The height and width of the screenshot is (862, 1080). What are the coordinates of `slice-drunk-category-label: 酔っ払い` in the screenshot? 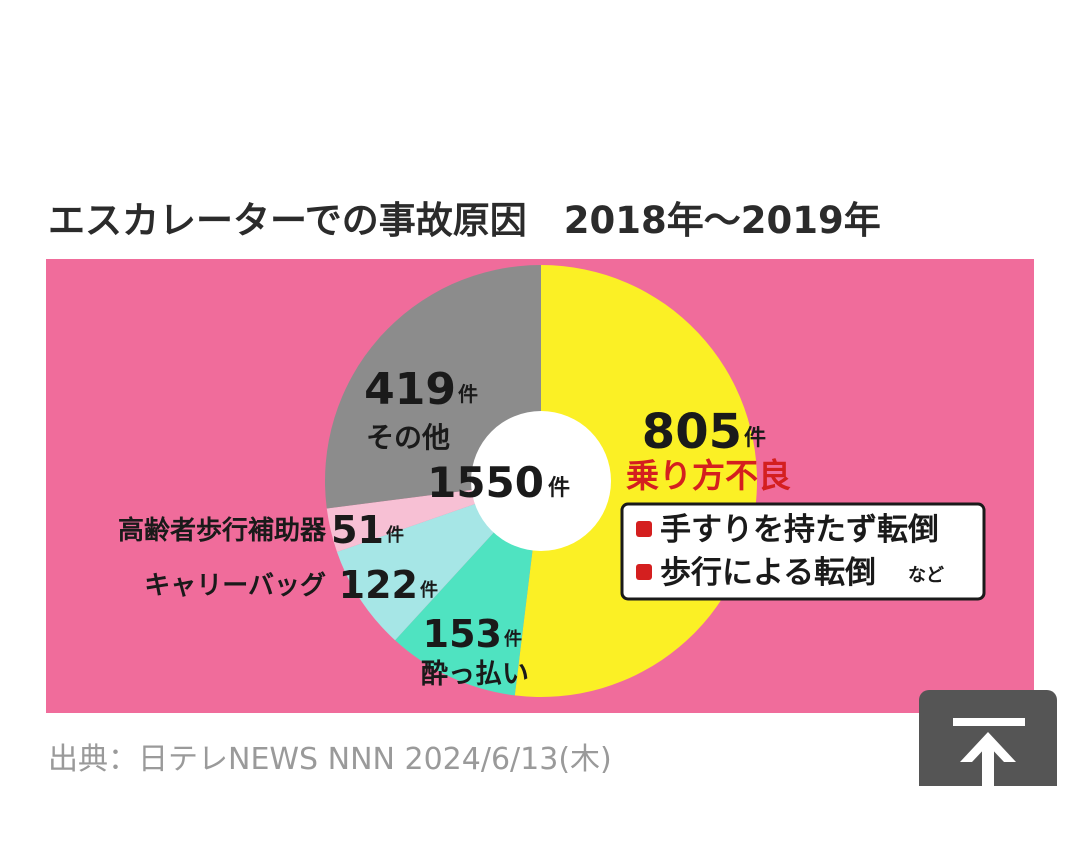 It's located at (475, 674).